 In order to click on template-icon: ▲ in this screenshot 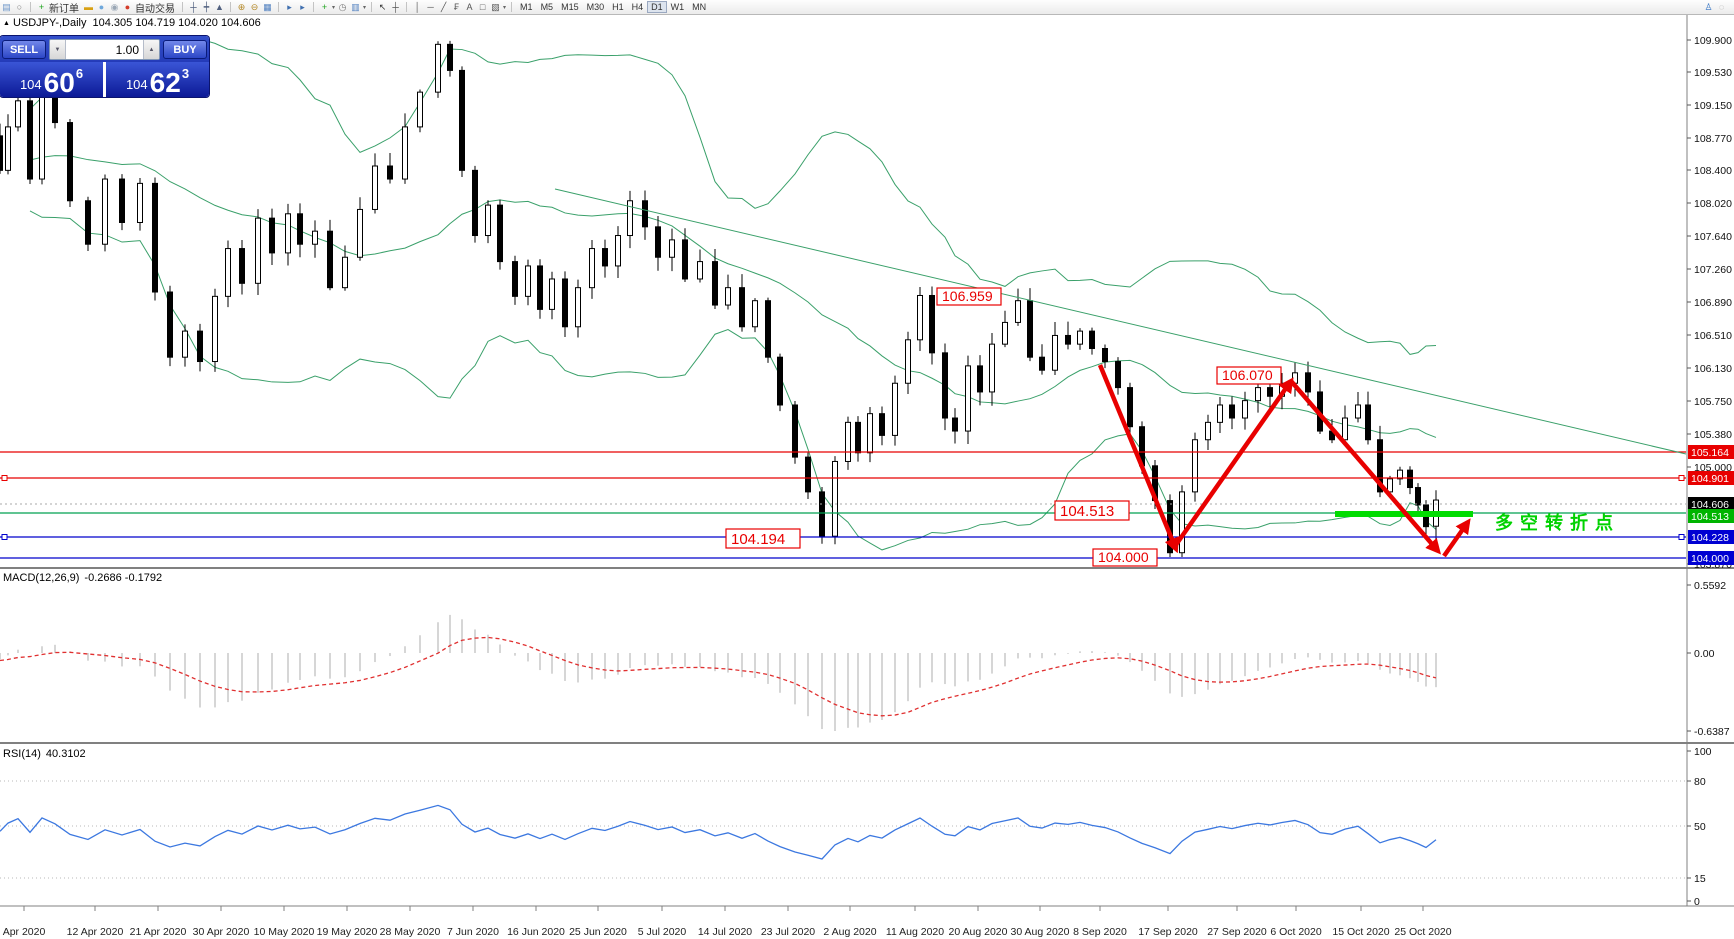, I will do `click(219, 7)`.